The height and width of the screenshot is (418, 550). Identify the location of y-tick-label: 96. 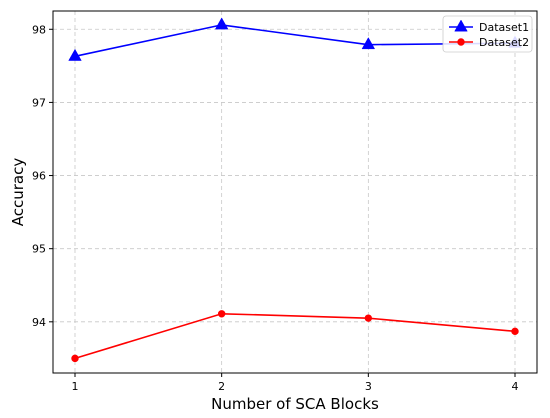
(39, 176).